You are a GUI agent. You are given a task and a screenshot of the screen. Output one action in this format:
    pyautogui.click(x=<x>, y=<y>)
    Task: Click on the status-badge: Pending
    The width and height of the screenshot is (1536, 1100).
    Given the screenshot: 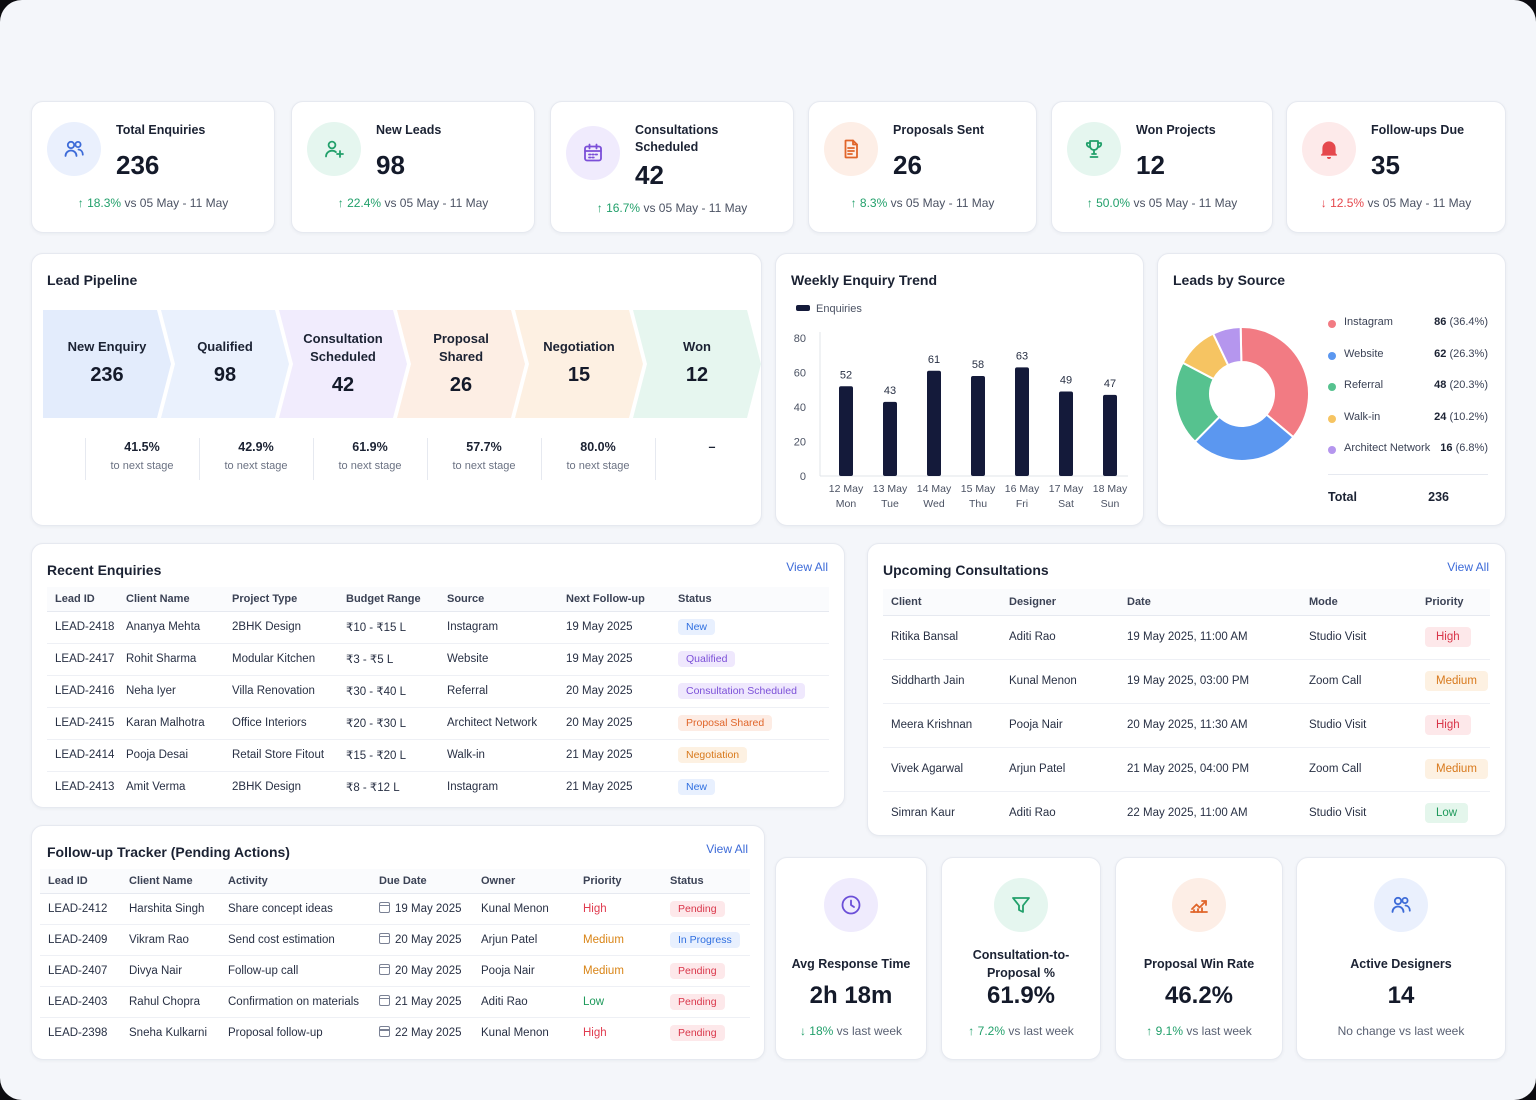 What is the action you would take?
    pyautogui.click(x=697, y=1001)
    